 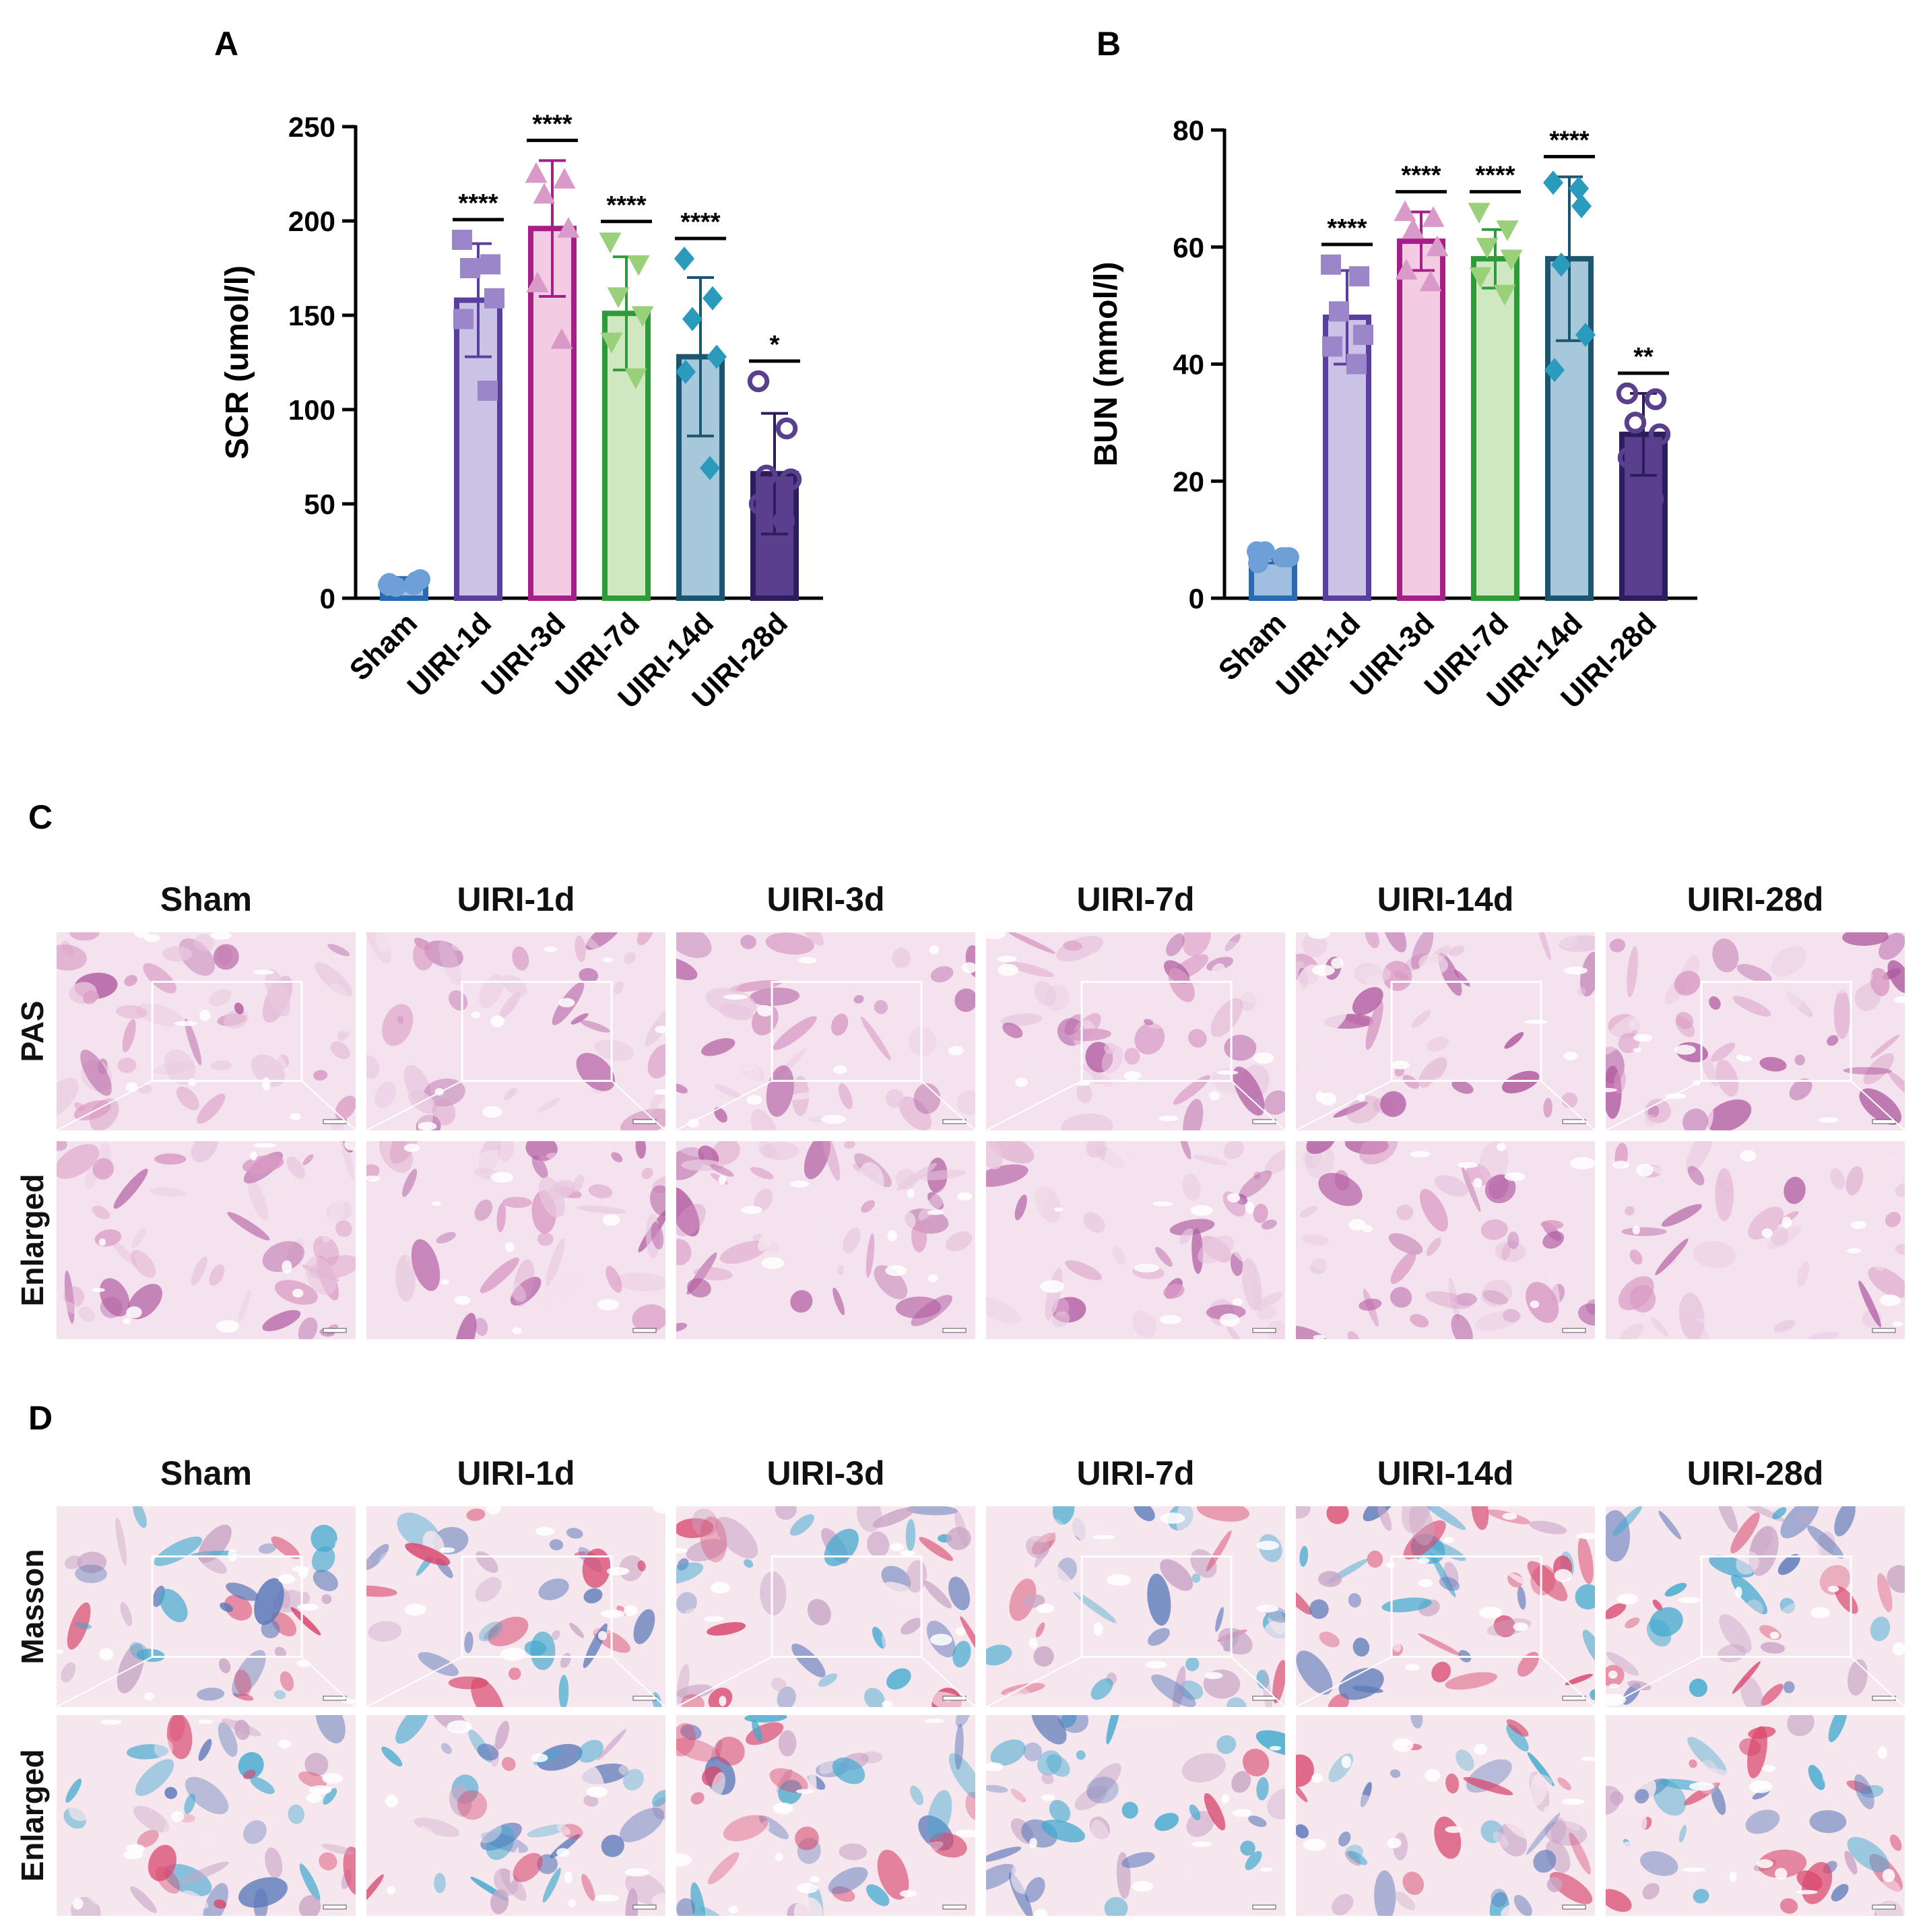 What do you see at coordinates (1755, 899) in the screenshot?
I see `column-title: UIRI-28d` at bounding box center [1755, 899].